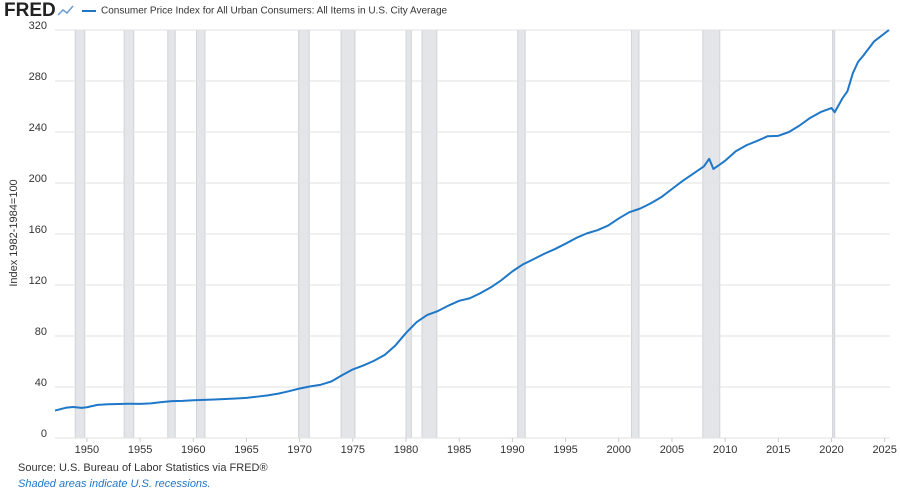 The image size is (900, 492). Describe the element at coordinates (38, 281) in the screenshot. I see `y-tick-label: 120` at that location.